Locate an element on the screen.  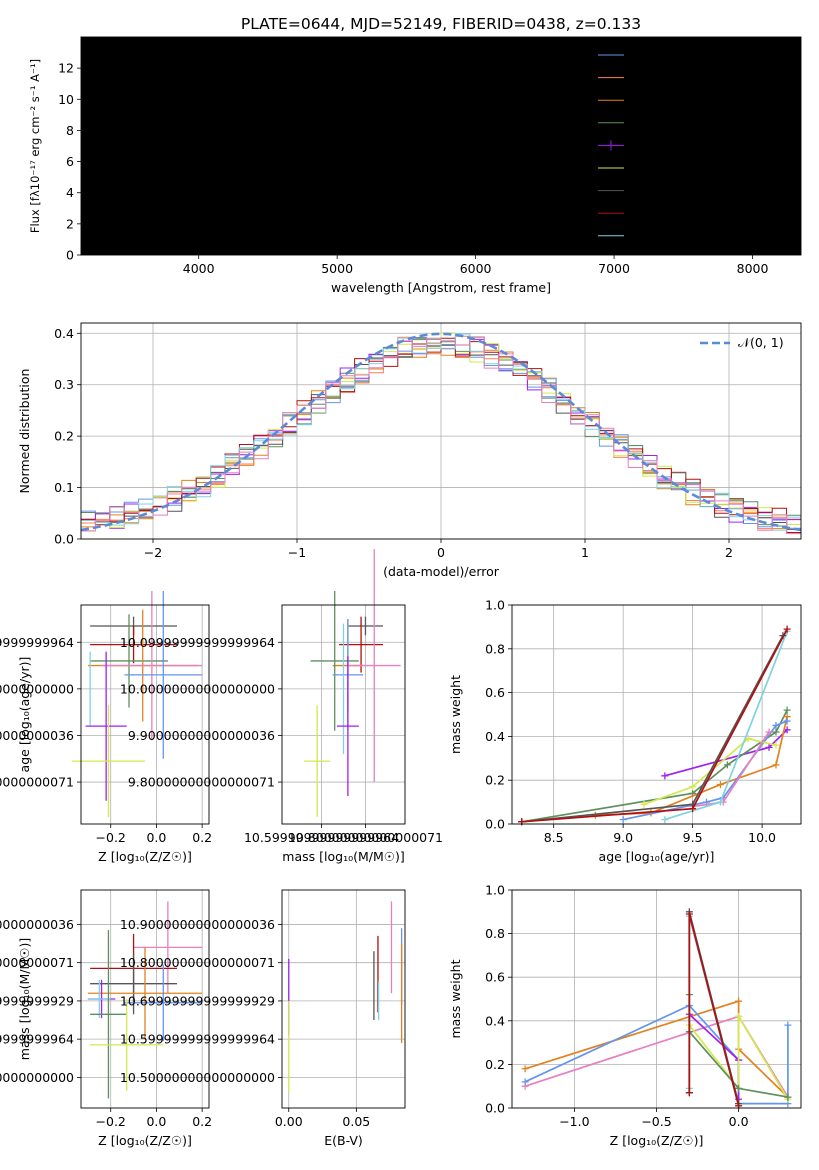
x-tick-label: 6000 is located at coordinates (476, 268).